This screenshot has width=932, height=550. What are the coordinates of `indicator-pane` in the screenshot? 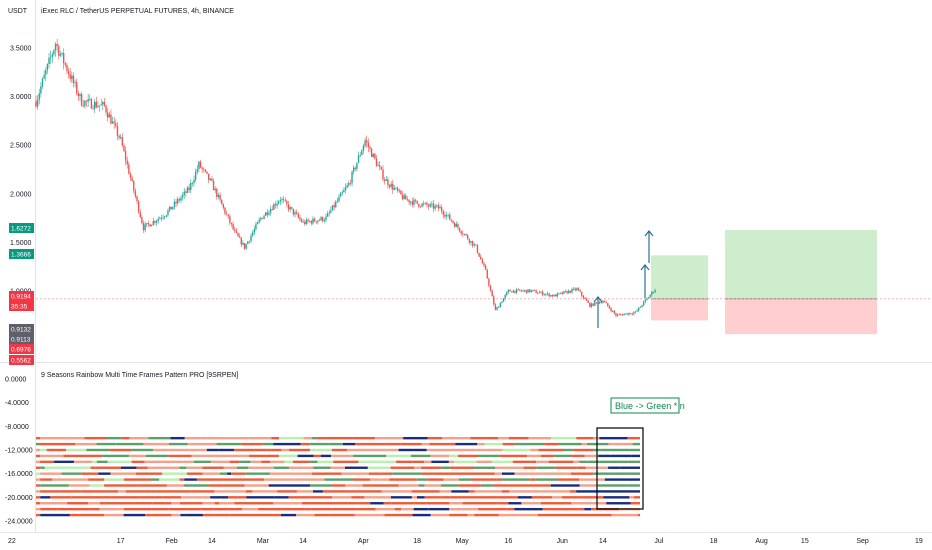 It's located at (338, 476).